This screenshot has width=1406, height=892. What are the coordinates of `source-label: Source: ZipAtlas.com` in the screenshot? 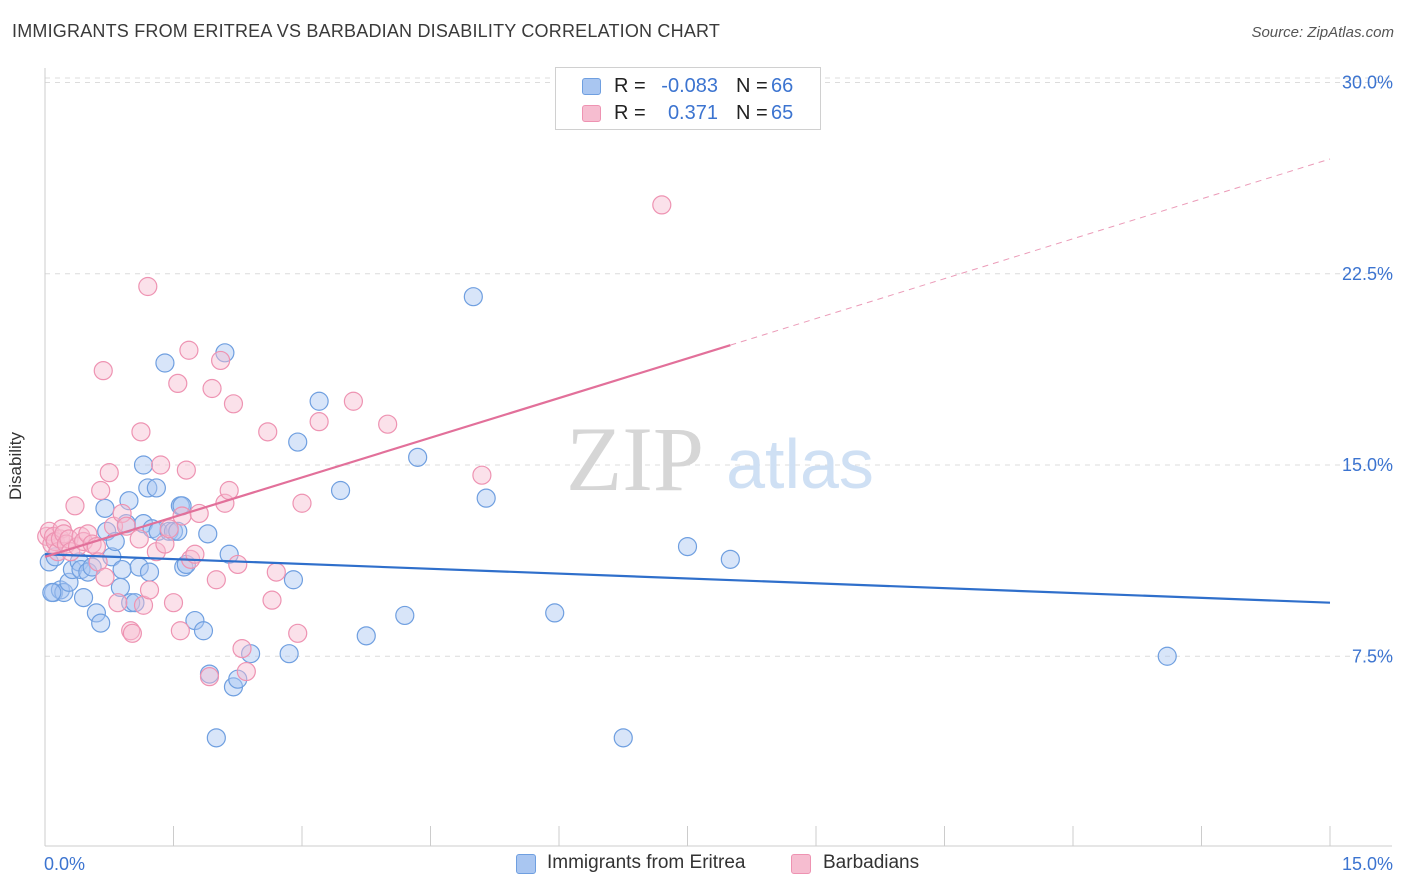 It's located at (1322, 32).